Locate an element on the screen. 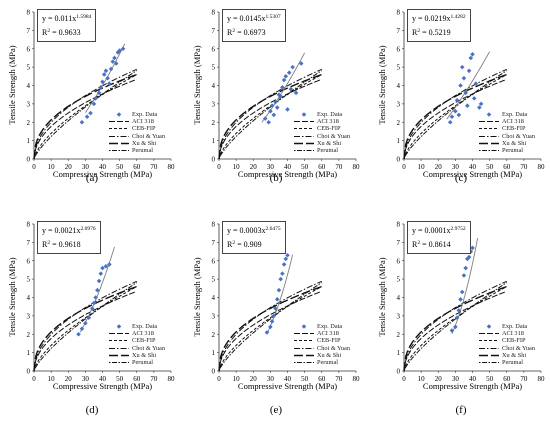  r-squared-text: R2 = 0.5219 is located at coordinates (431, 32).